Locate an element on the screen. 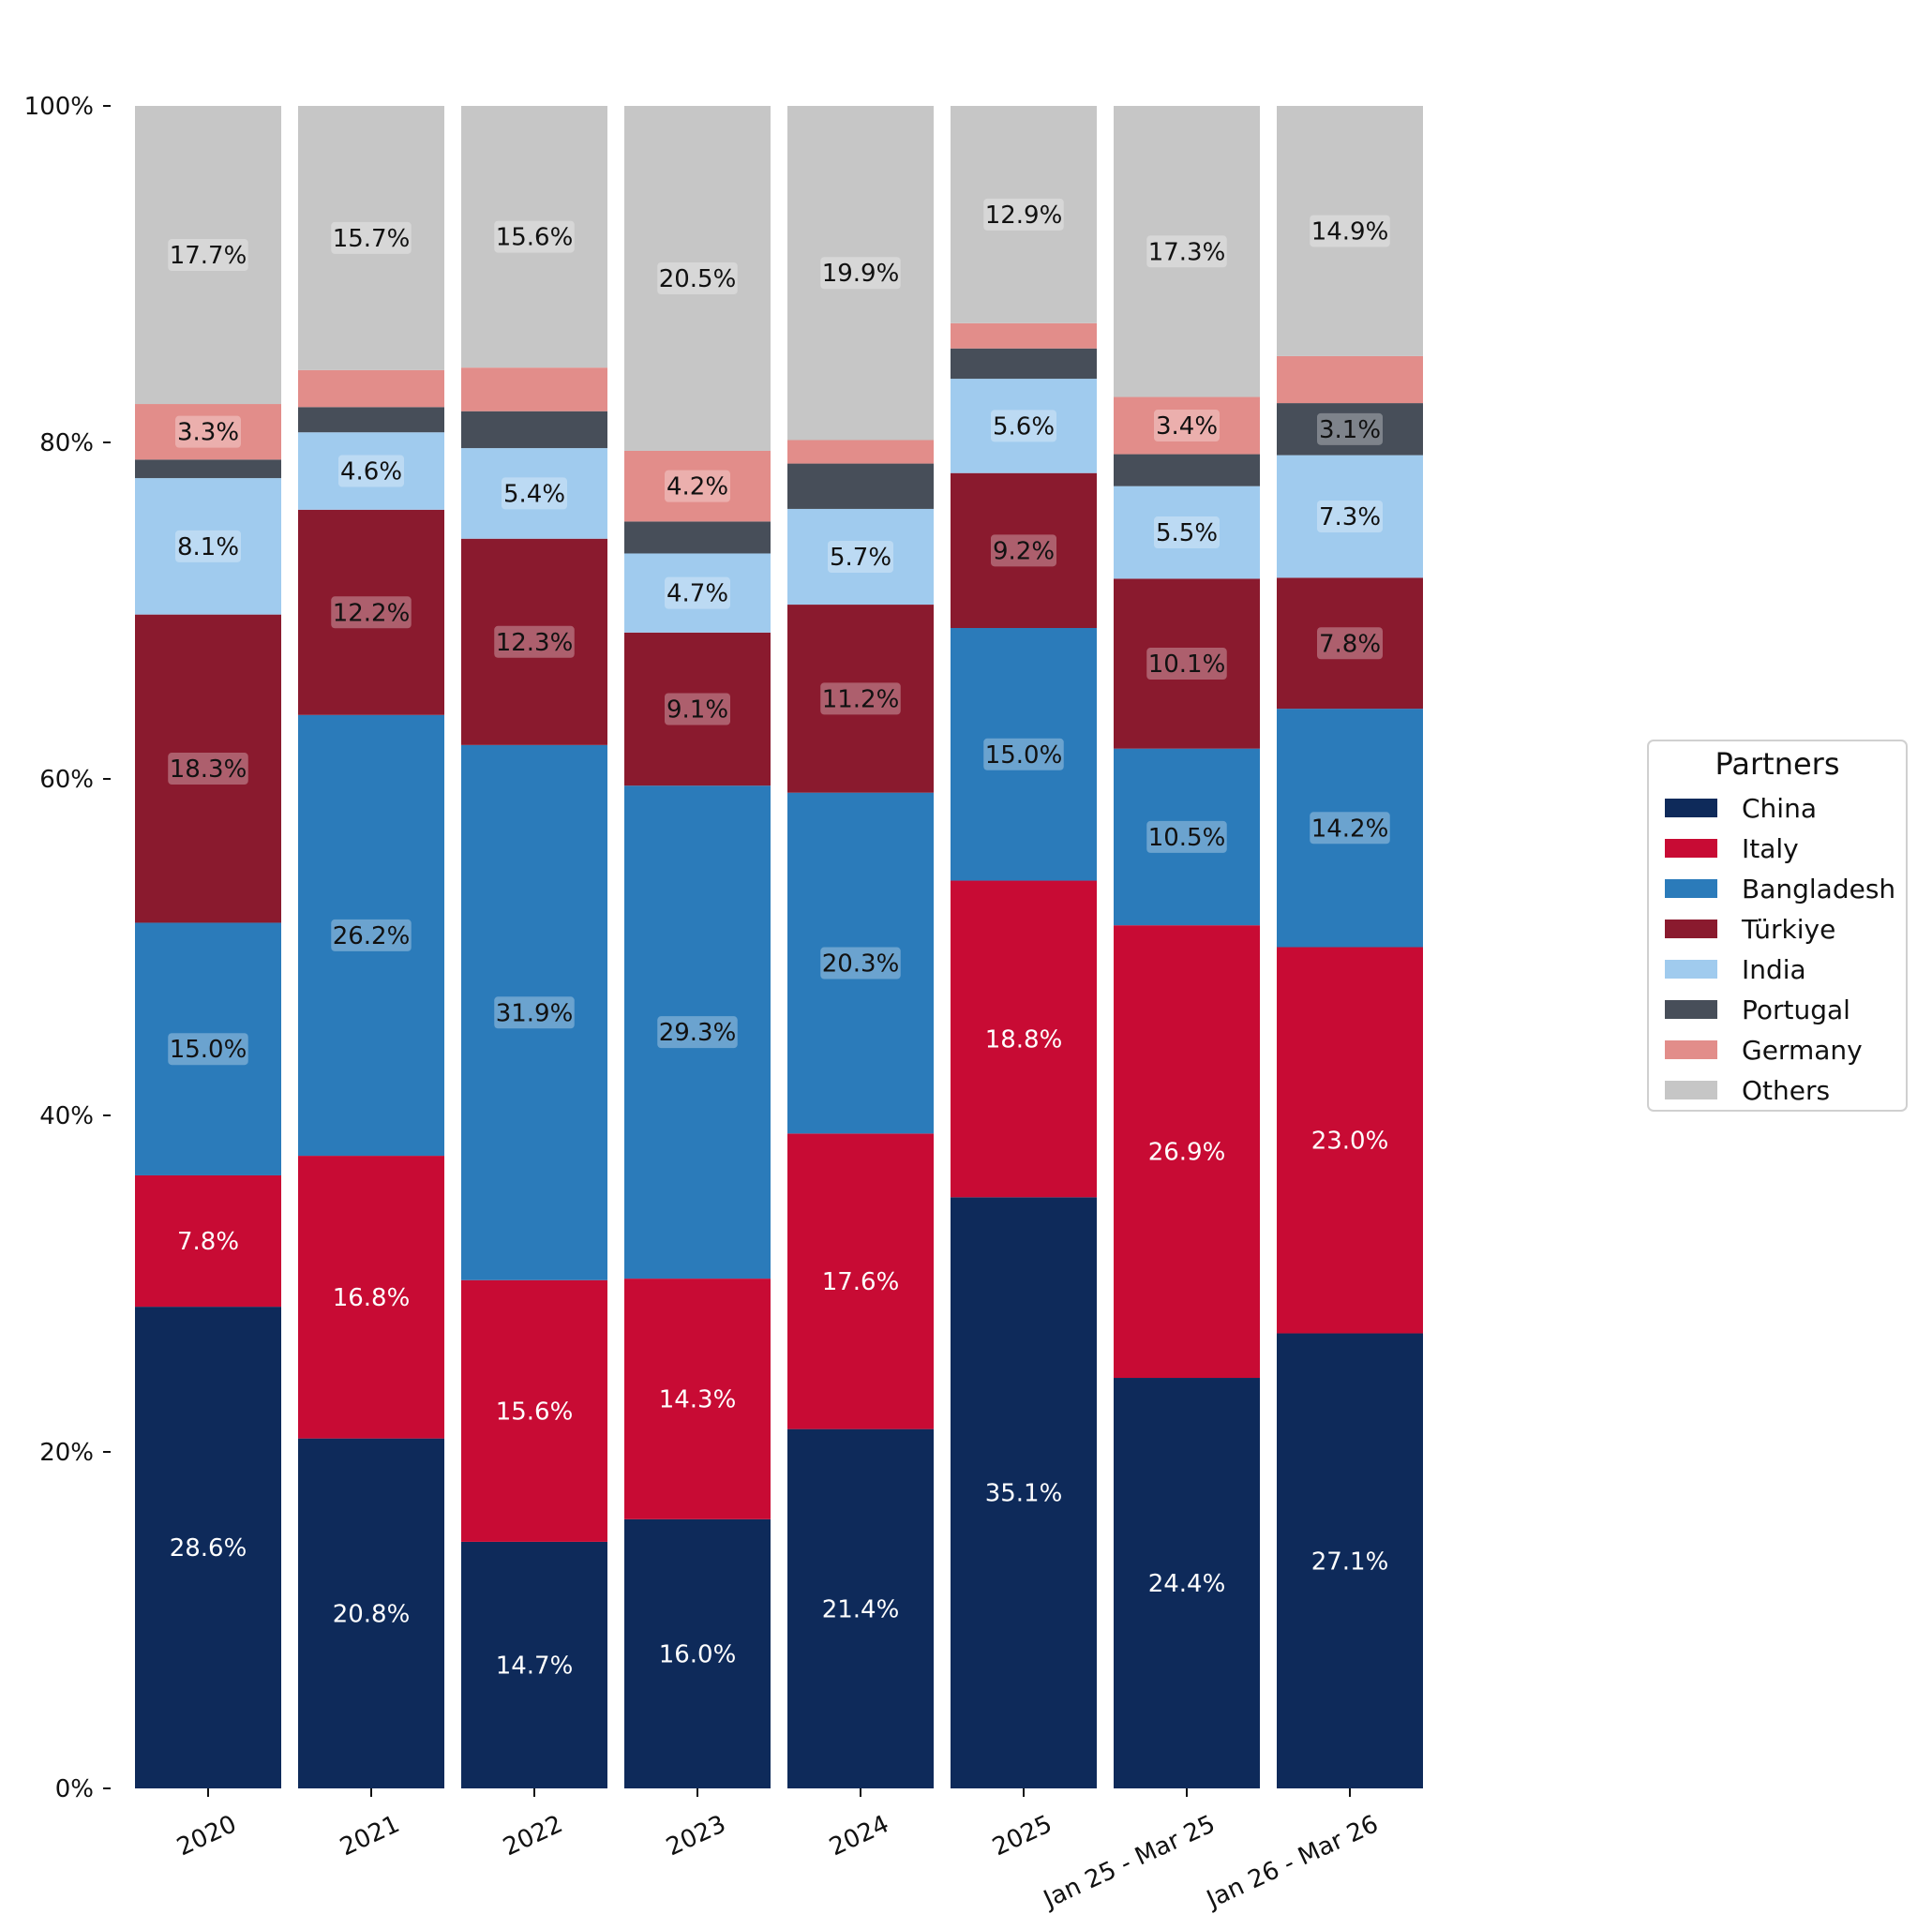  bar-label: 17.6% is located at coordinates (861, 1282).